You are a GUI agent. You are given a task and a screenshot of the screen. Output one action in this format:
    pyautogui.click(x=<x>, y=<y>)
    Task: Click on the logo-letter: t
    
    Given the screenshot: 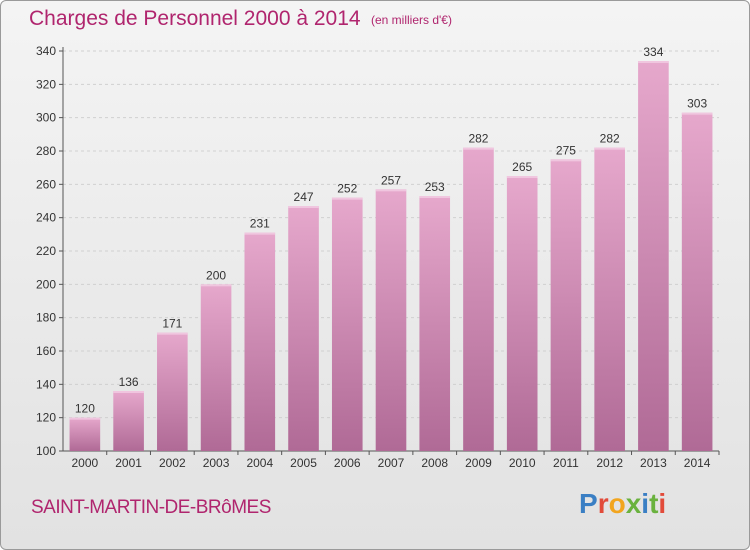 What is the action you would take?
    pyautogui.click(x=654, y=503)
    